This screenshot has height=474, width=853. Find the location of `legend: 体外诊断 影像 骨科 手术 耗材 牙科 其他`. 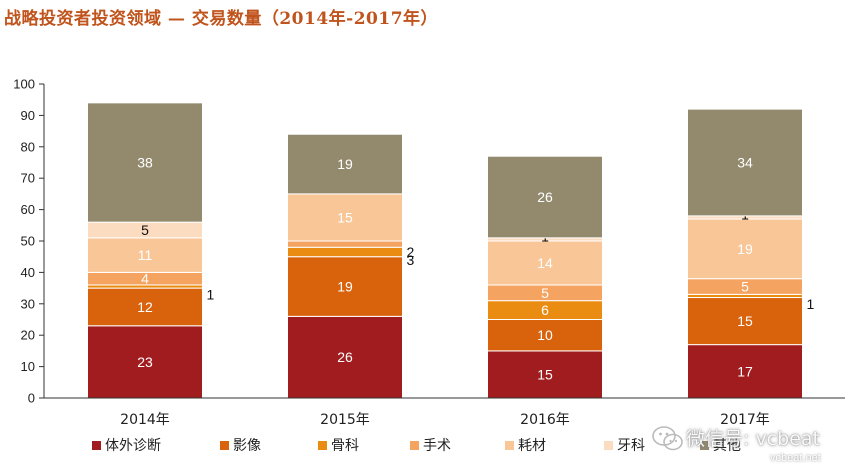

legend: 体外诊断 影像 骨科 手术 耗材 牙科 其他 is located at coordinates (416, 446).